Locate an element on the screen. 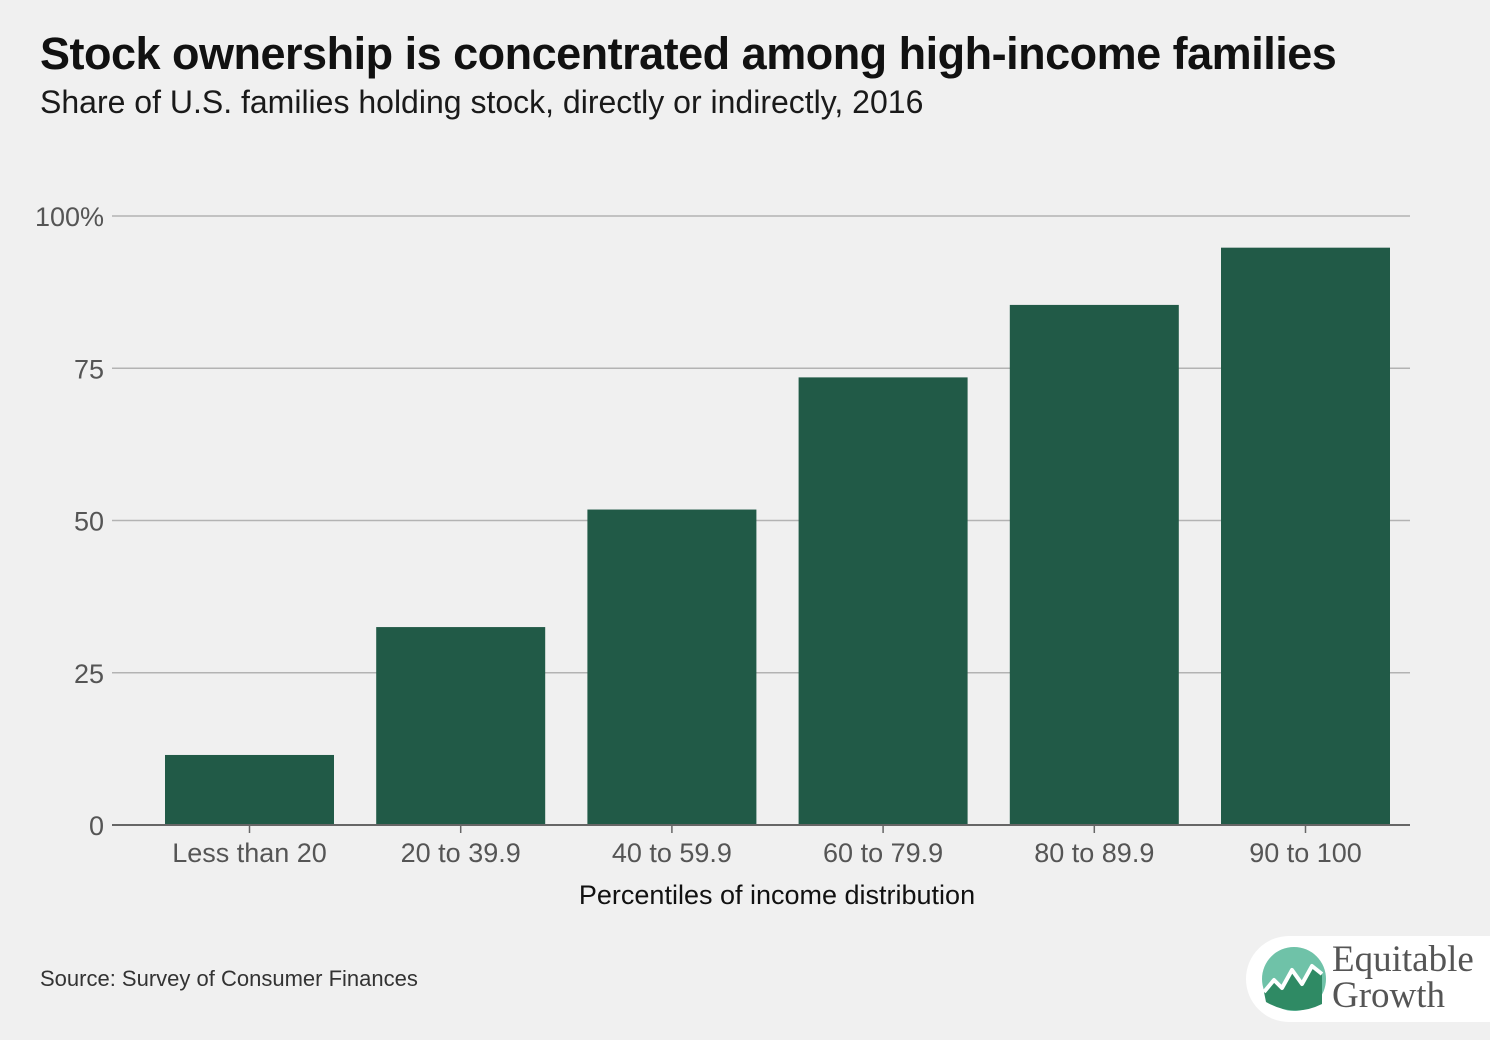  x-axis-title: Percentiles of income distribution is located at coordinates (777, 895).